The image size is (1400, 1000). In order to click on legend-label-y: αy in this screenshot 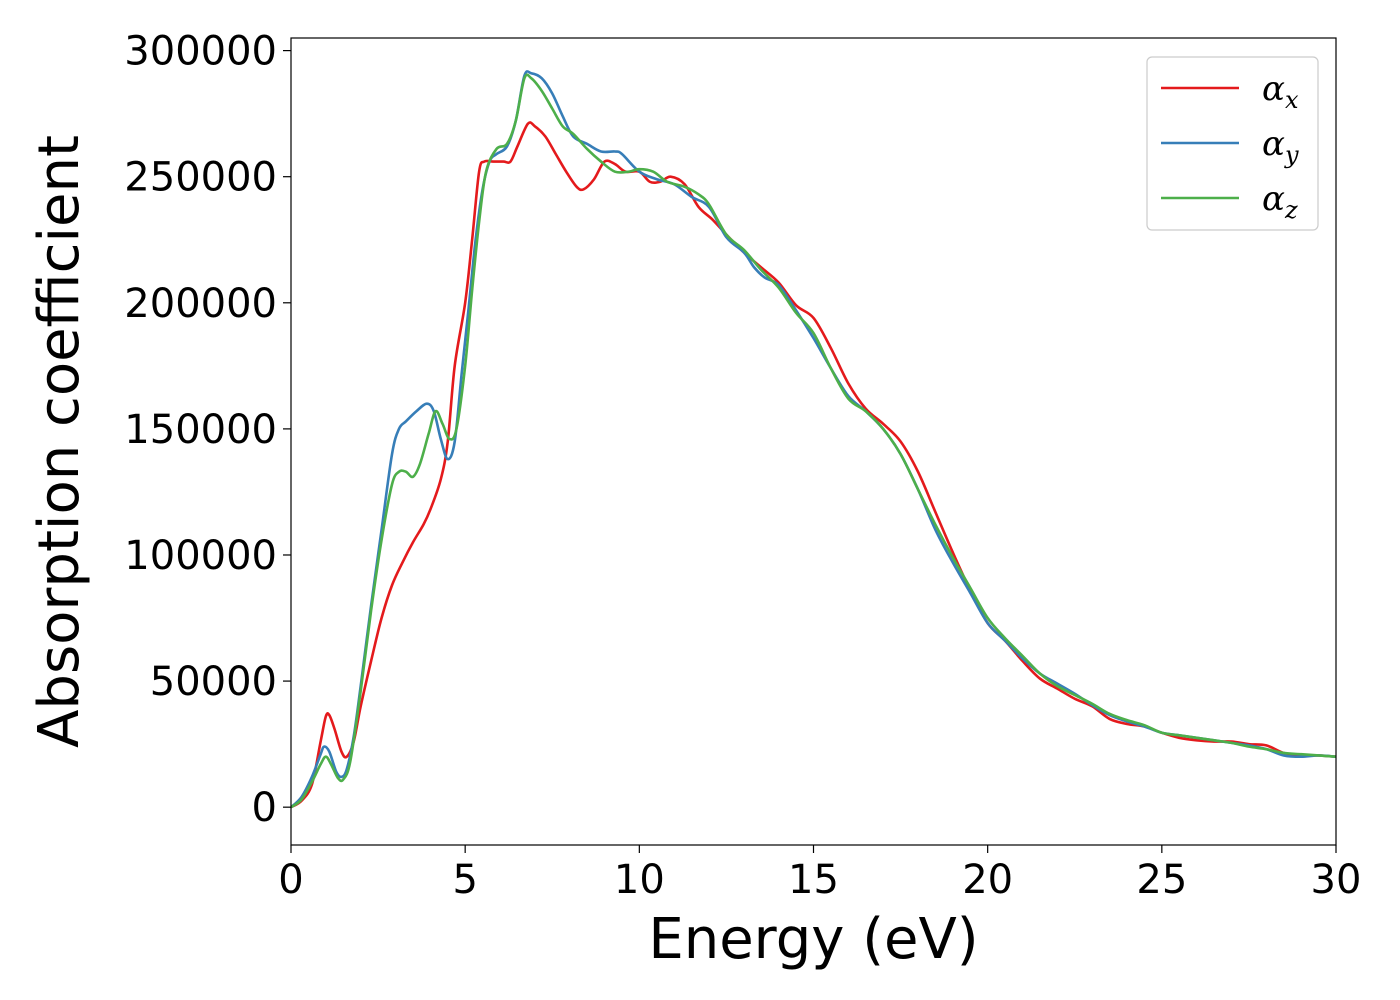, I will do `click(1280, 146)`.